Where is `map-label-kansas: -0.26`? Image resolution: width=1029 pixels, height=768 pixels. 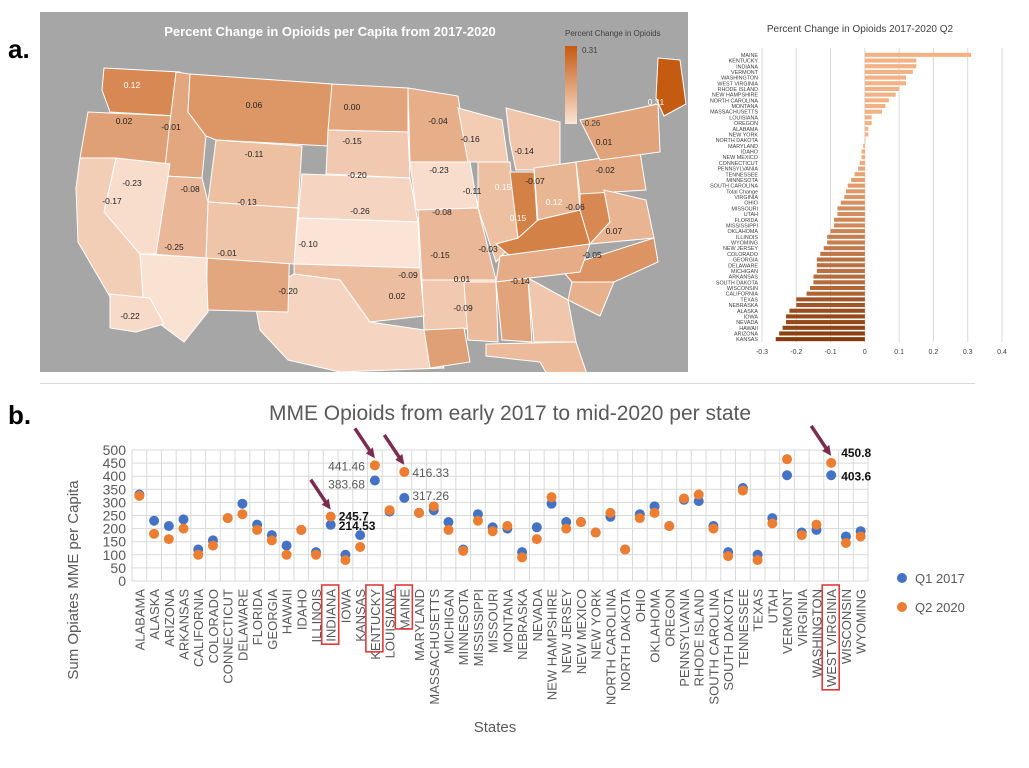
map-label-kansas: -0.26 is located at coordinates (360, 211).